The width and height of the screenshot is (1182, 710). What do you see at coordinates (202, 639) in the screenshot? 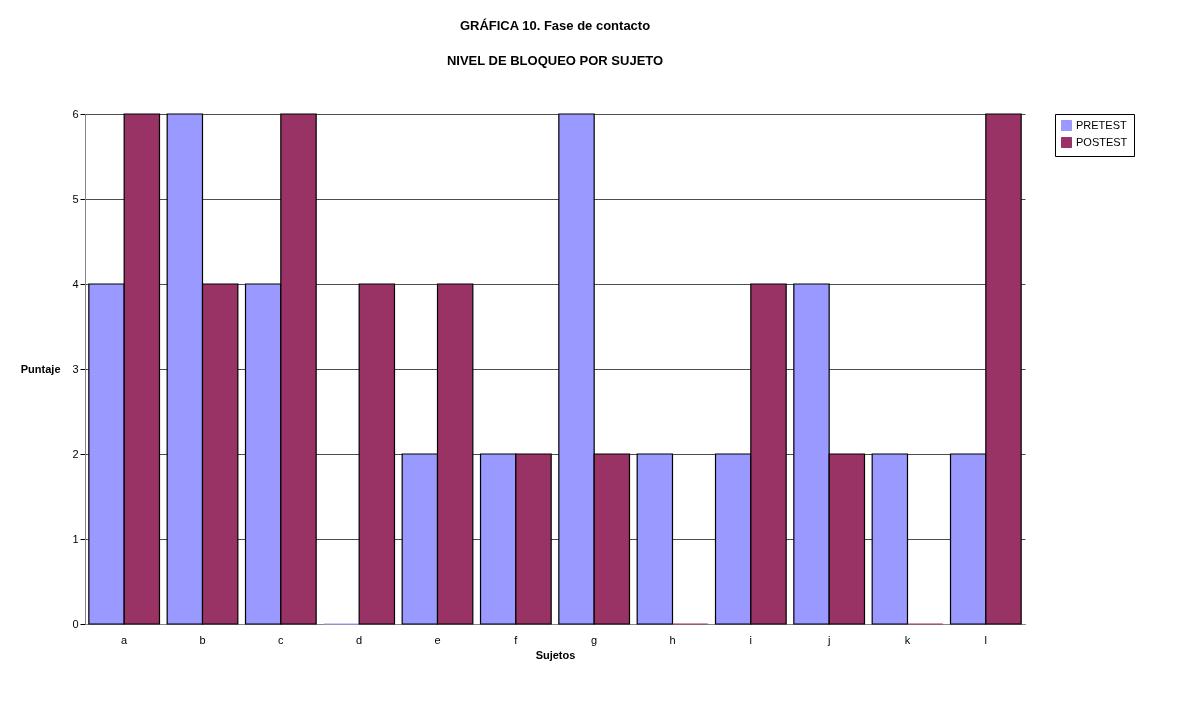
I see `x-tick-label: b` at bounding box center [202, 639].